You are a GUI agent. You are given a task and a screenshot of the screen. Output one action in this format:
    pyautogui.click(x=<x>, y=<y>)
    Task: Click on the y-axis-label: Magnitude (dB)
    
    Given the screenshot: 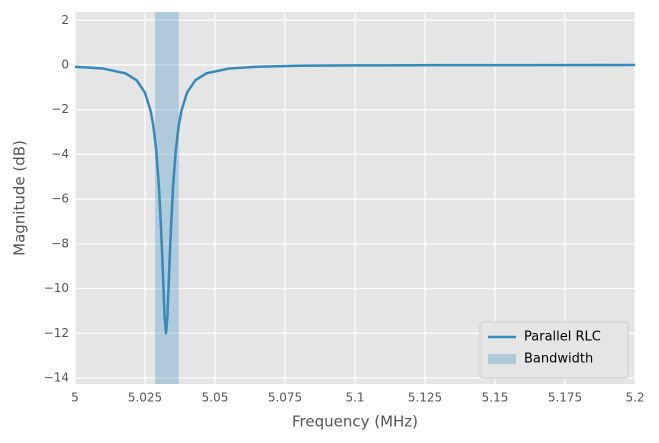 What is the action you would take?
    pyautogui.click(x=20, y=198)
    